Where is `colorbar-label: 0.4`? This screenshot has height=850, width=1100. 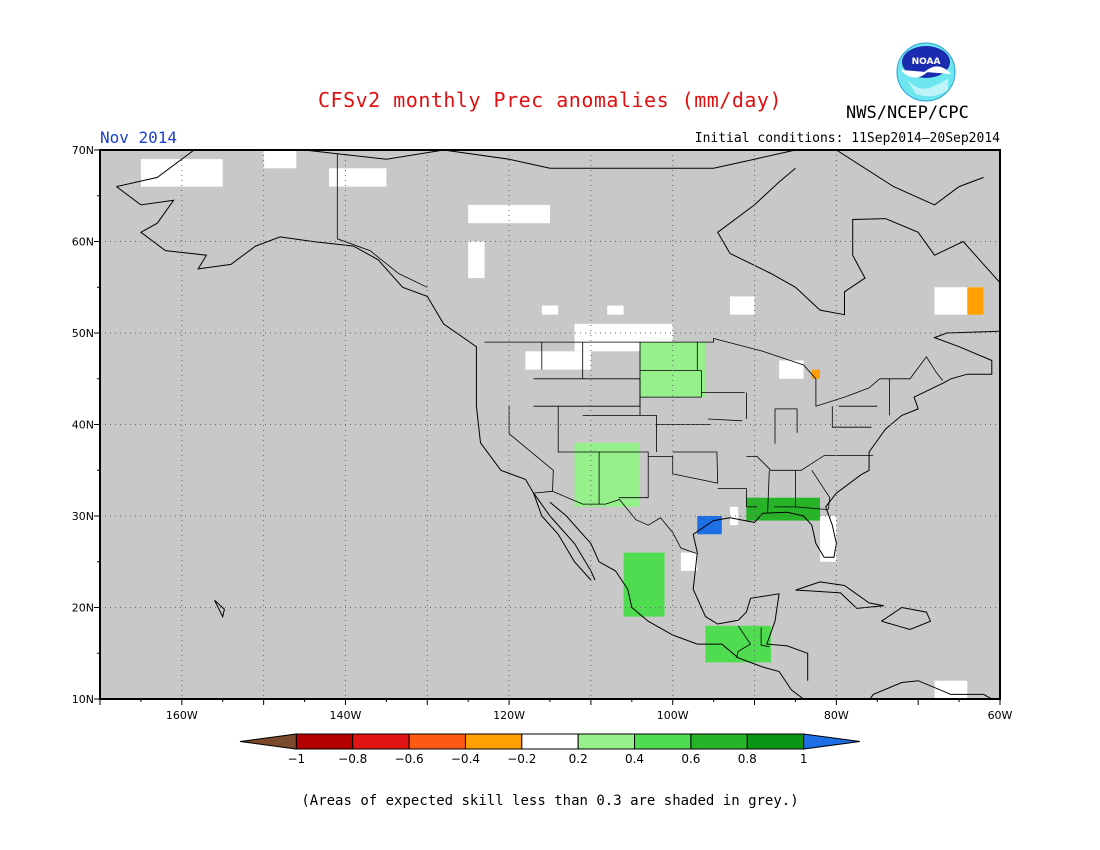 colorbar-label: 0.4 is located at coordinates (634, 759).